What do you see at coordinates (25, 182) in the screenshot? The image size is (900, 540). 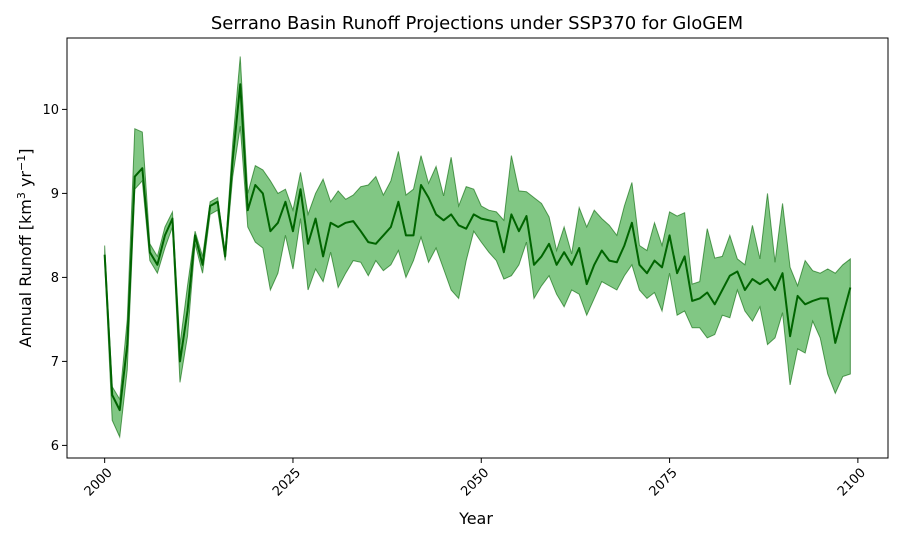 I see `y-axis-label-middle: yr` at bounding box center [25, 182].